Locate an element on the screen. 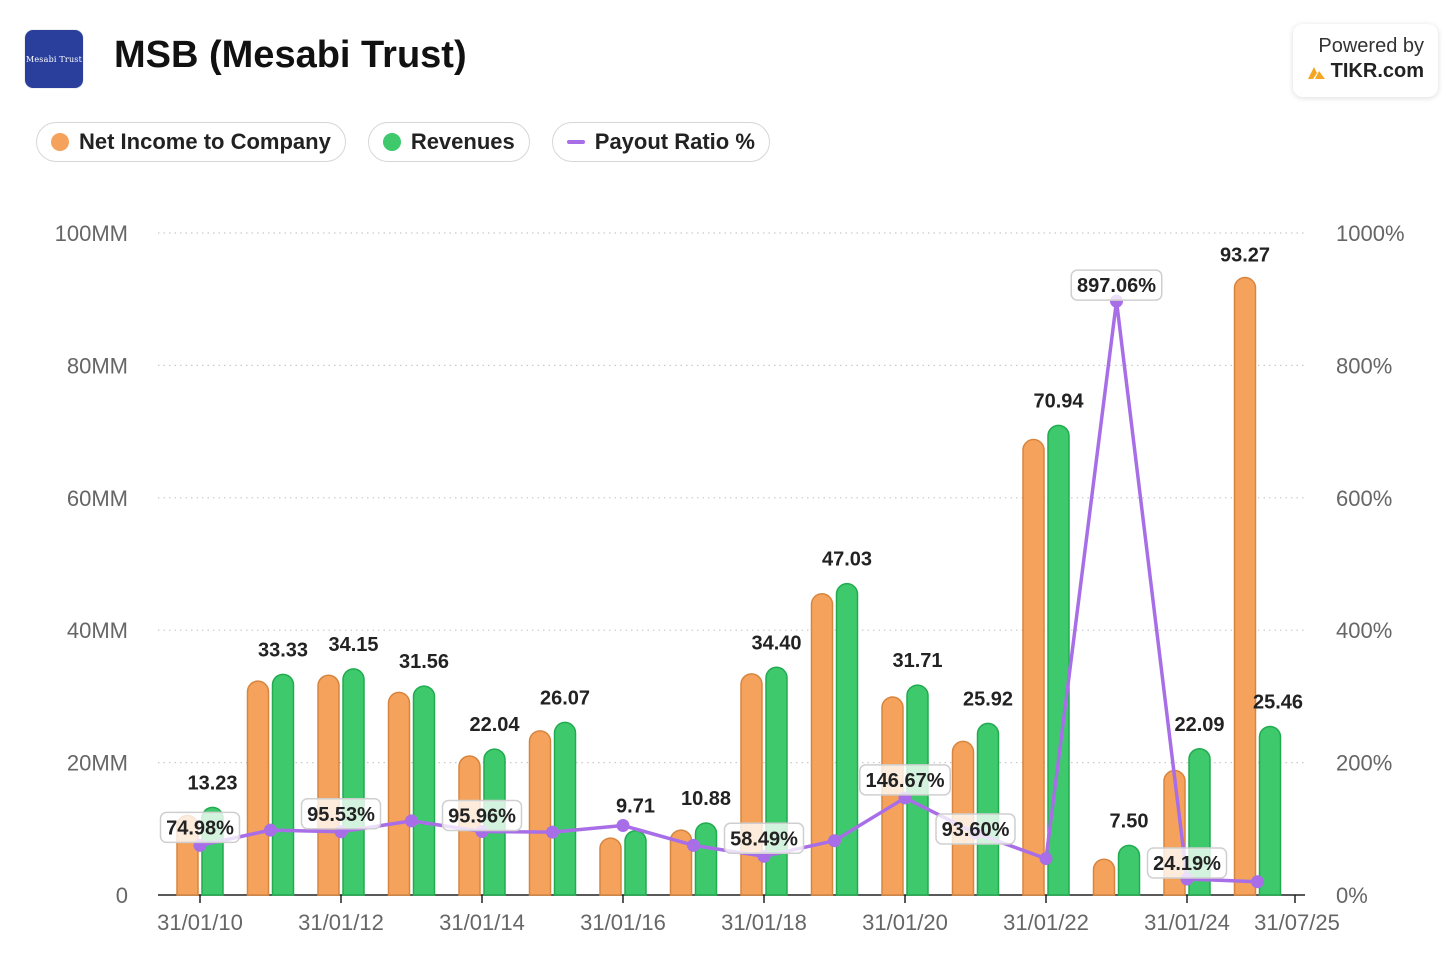  revenue-value-label: 25.92 is located at coordinates (988, 699).